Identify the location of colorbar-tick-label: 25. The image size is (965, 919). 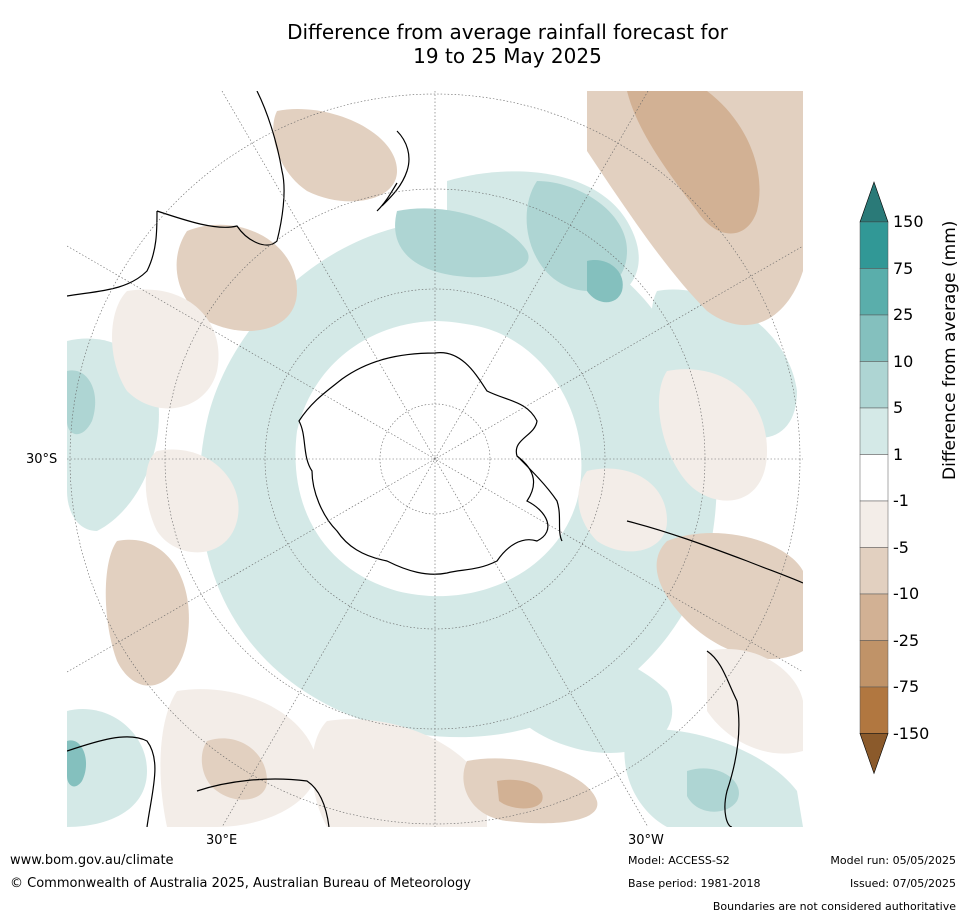
(903, 314).